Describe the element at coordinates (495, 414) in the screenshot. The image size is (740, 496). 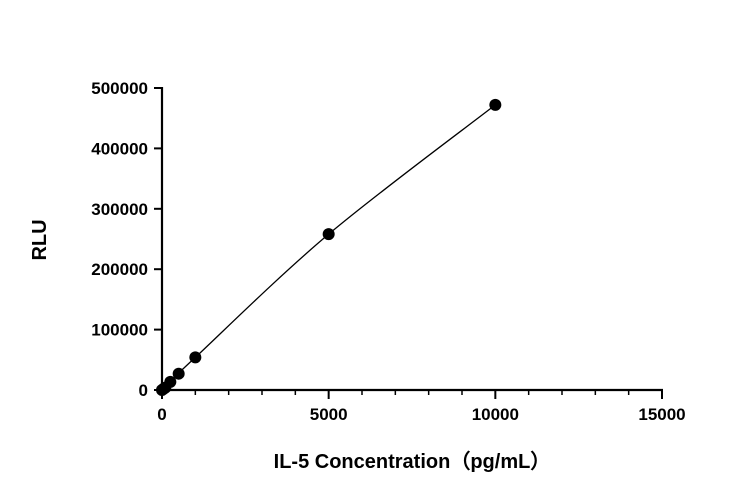
I see `x-tick-label: 10000` at that location.